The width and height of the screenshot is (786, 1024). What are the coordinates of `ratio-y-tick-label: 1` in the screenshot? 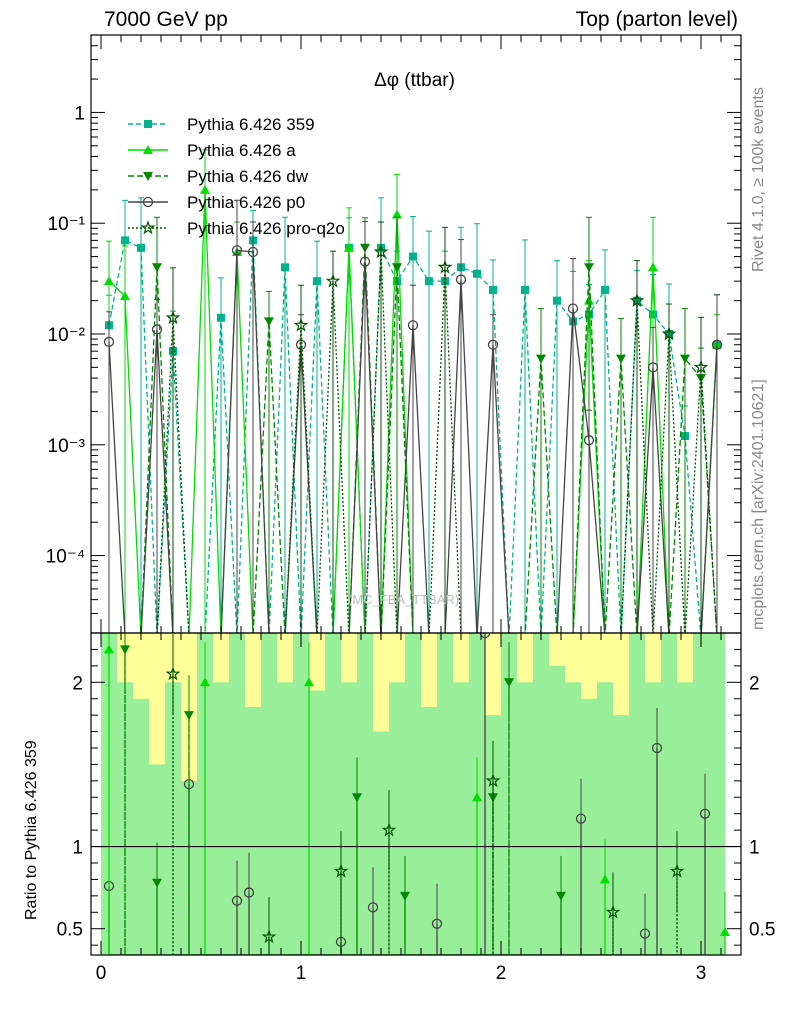 It's located at (77, 848).